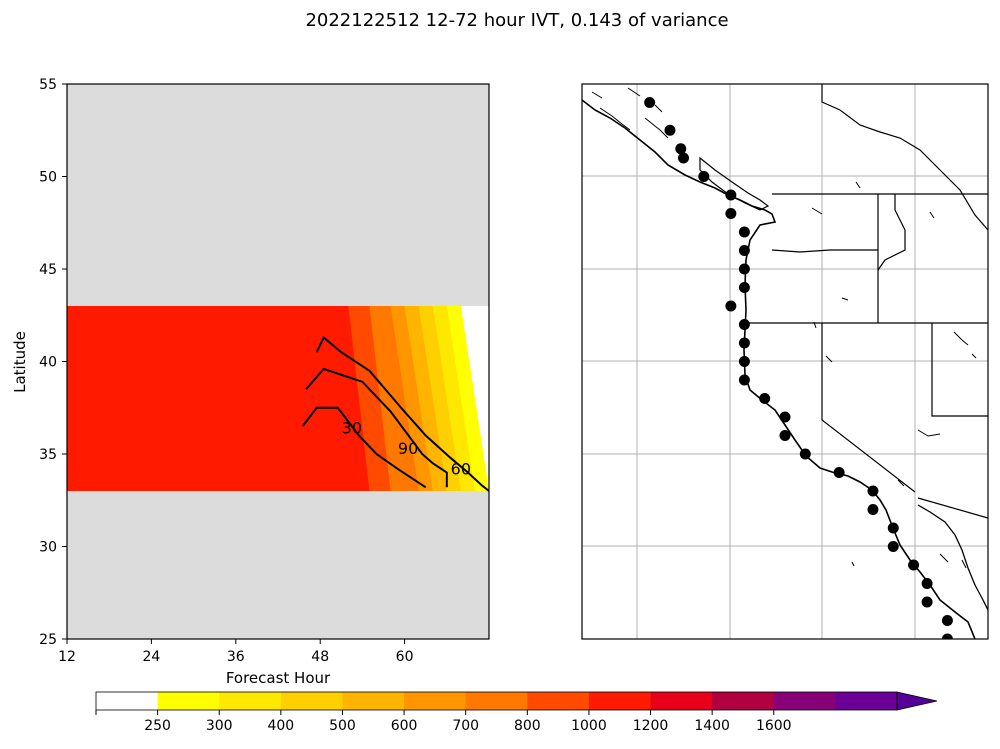 The image size is (1000, 749). Describe the element at coordinates (48, 270) in the screenshot. I see `y-tick-label: 45` at that location.